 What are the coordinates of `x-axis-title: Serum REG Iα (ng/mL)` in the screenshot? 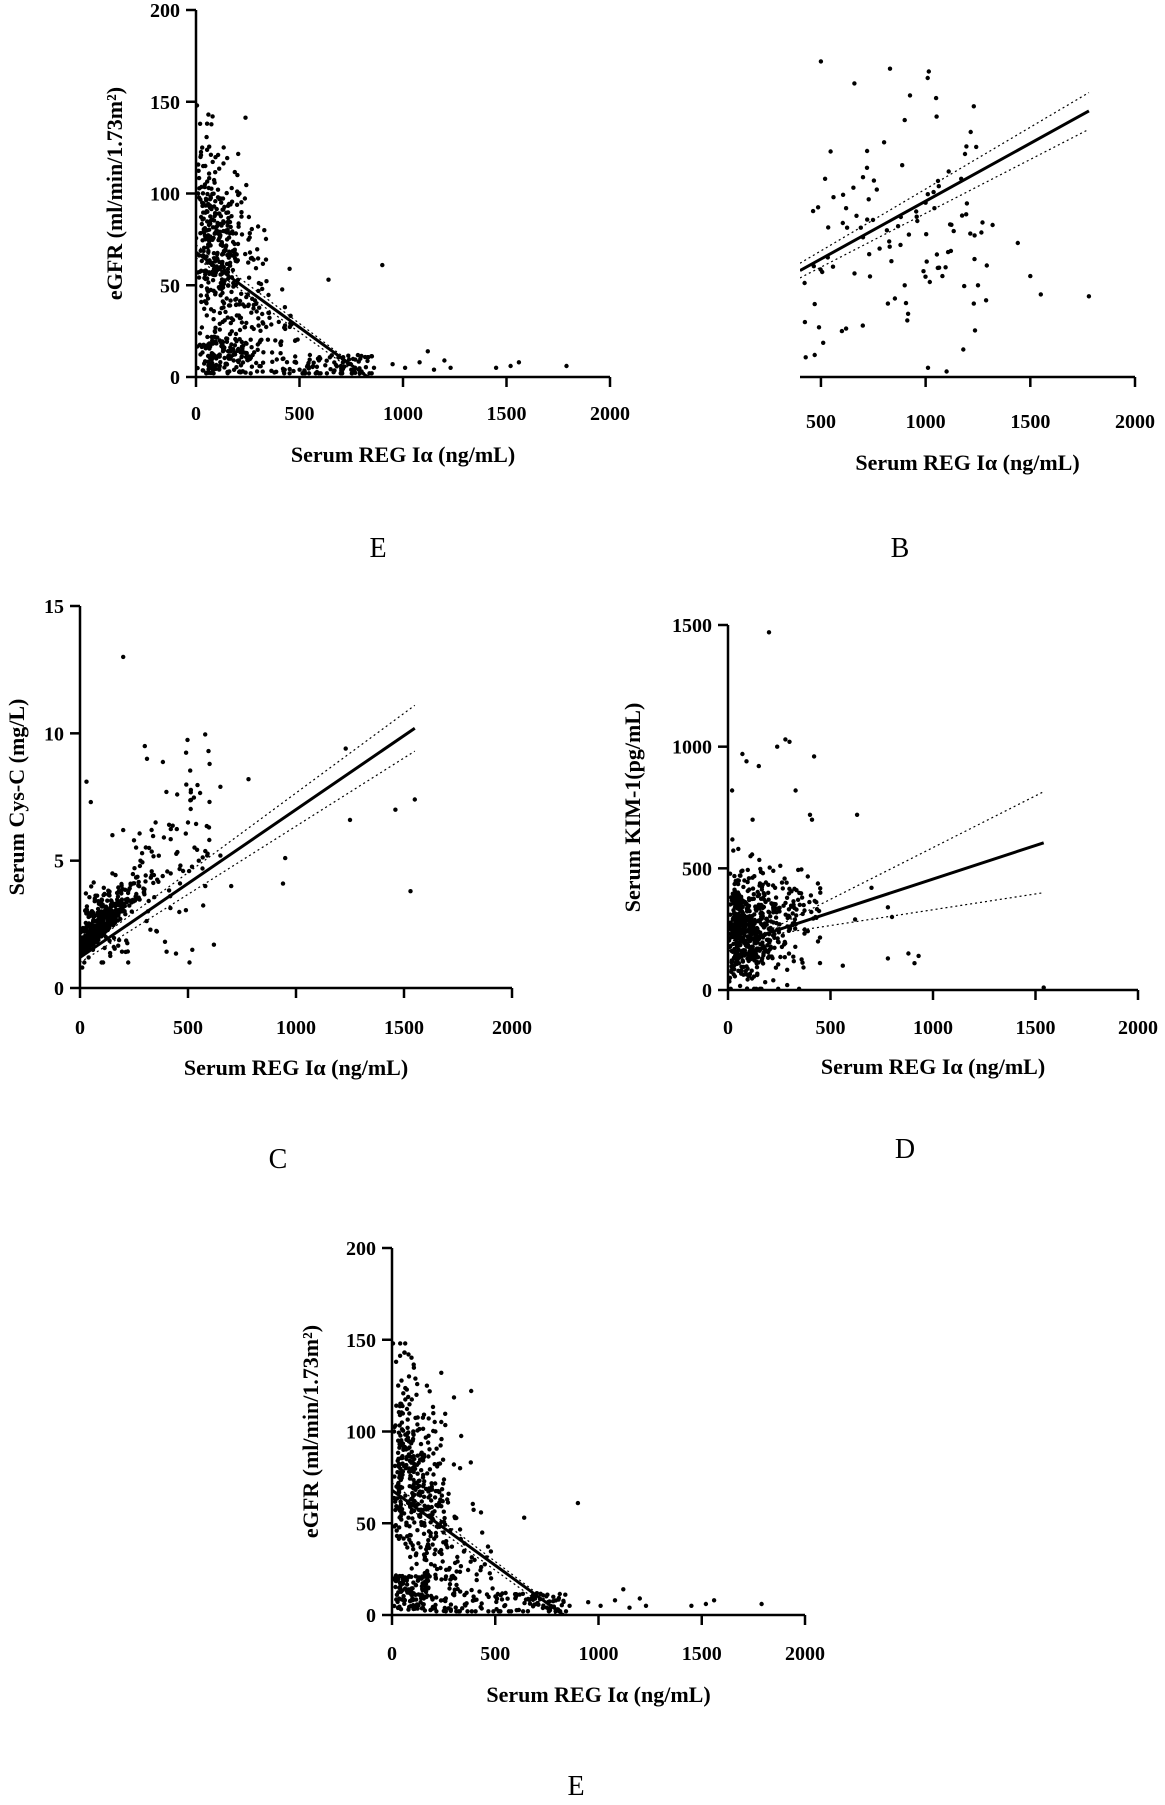 It's located at (296, 1067).